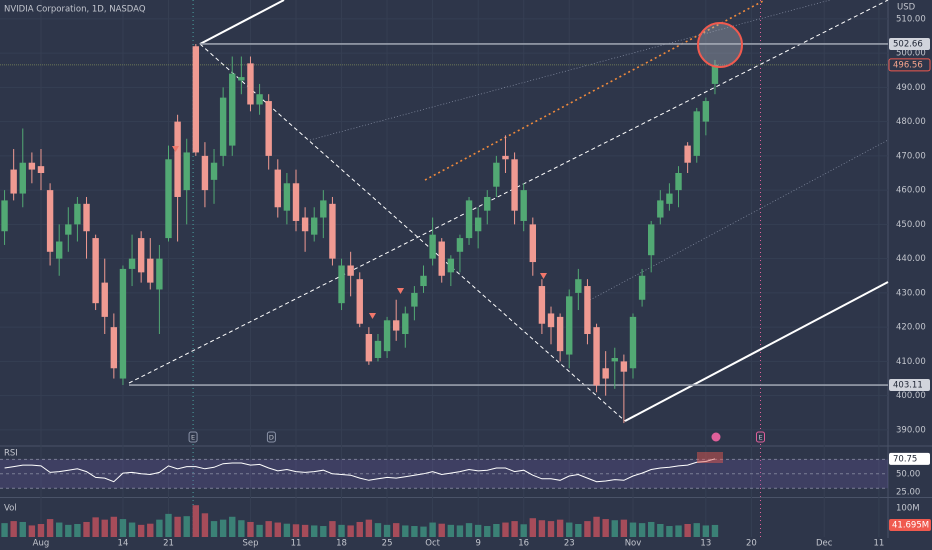 The image size is (932, 550). Describe the element at coordinates (716, 437) in the screenshot. I see `event-icon` at that location.